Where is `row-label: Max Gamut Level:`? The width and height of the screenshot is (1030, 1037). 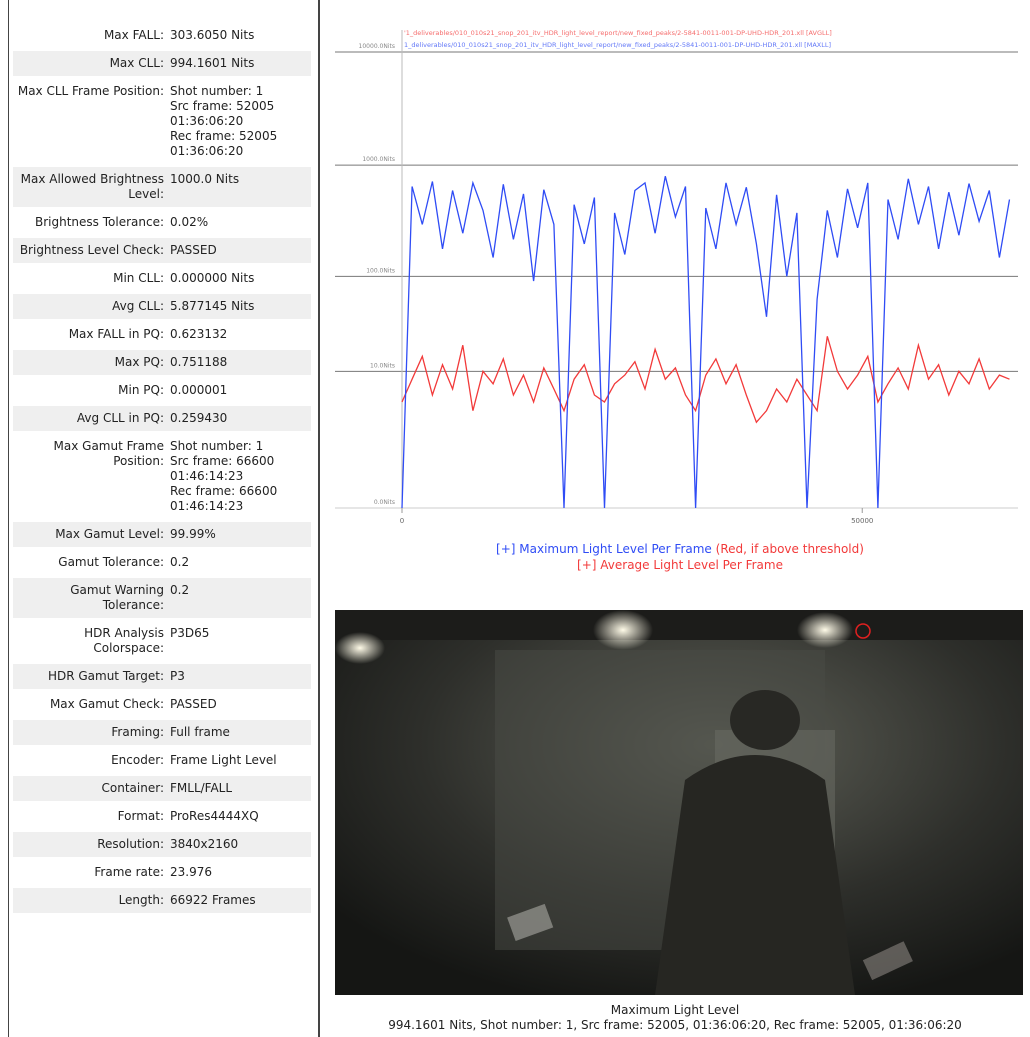
row-label: Max Gamut Level: is located at coordinates (90, 534).